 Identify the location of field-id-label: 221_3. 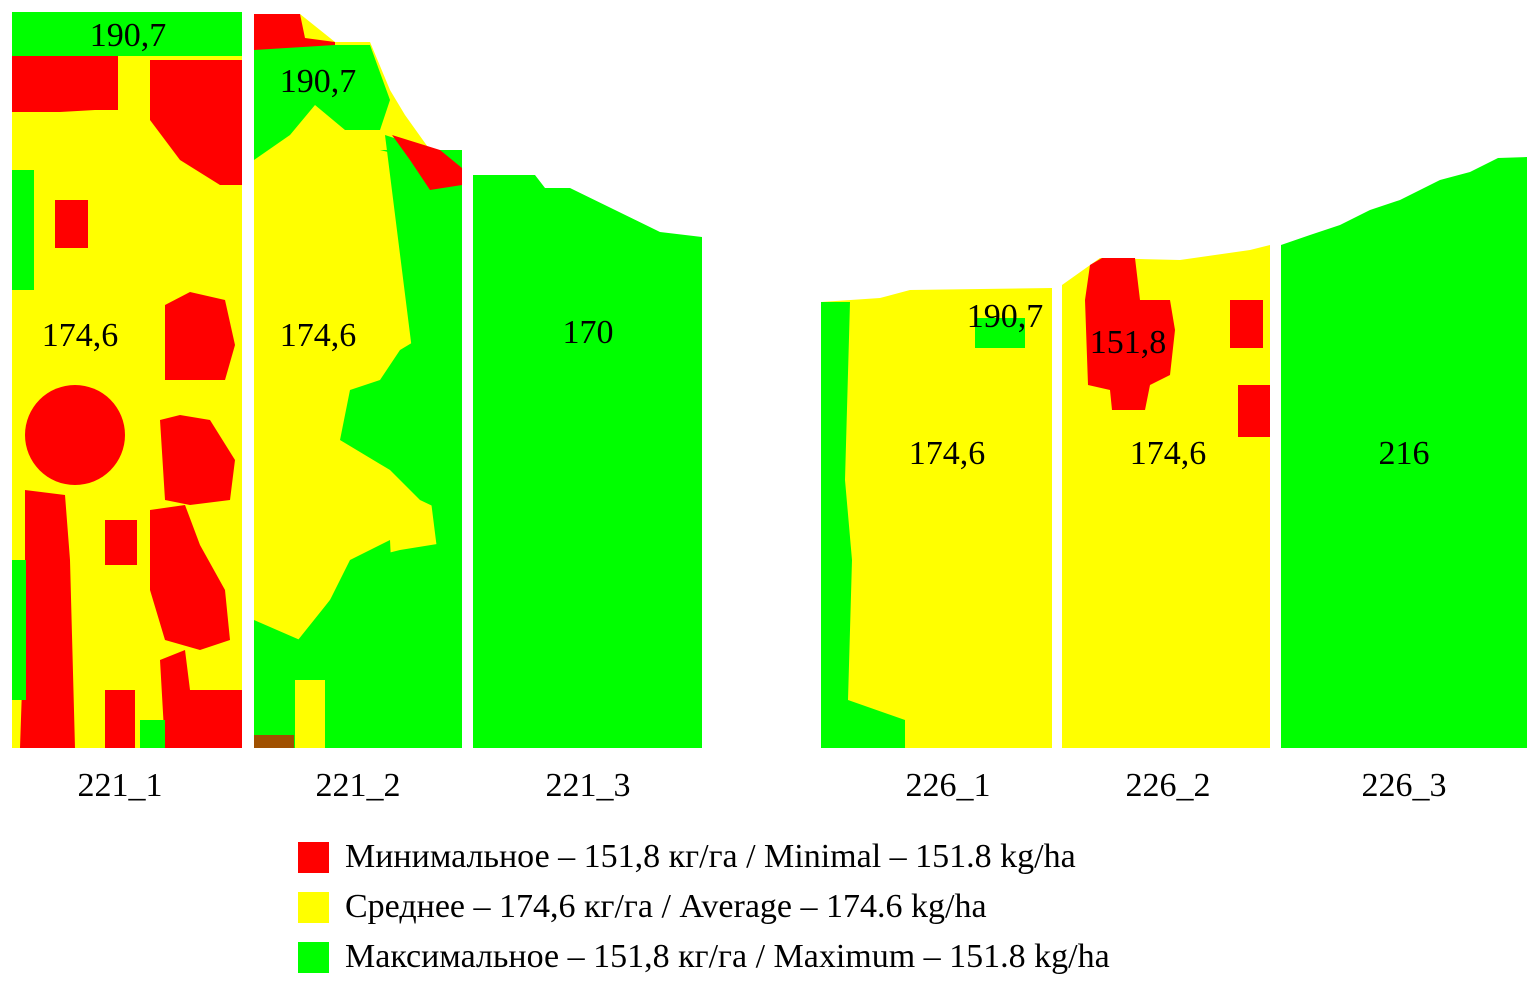
(588, 785).